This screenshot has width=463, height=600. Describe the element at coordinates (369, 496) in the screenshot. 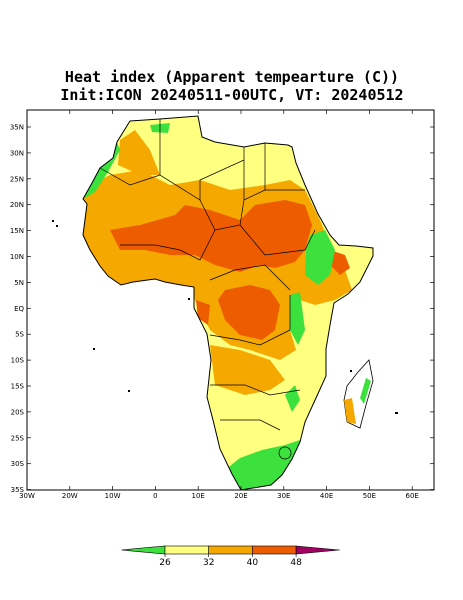

I see `lon-label: 50E` at that location.